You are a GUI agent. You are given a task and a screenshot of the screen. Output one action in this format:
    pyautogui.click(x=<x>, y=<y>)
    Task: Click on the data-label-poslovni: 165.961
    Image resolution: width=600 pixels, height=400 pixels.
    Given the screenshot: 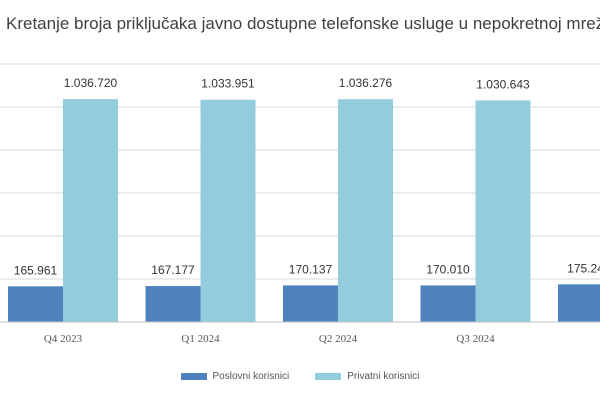 What is the action you would take?
    pyautogui.click(x=36, y=270)
    